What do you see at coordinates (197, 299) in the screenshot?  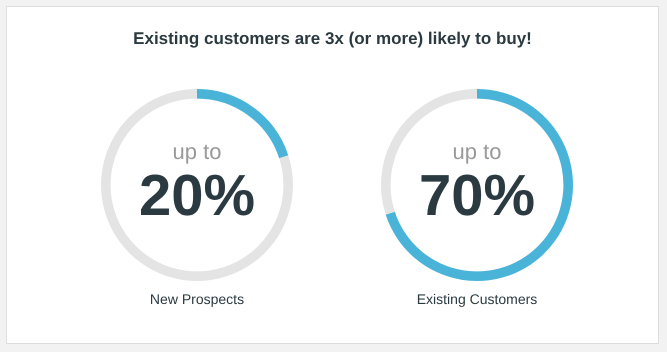 I see `text: New Prospects` at bounding box center [197, 299].